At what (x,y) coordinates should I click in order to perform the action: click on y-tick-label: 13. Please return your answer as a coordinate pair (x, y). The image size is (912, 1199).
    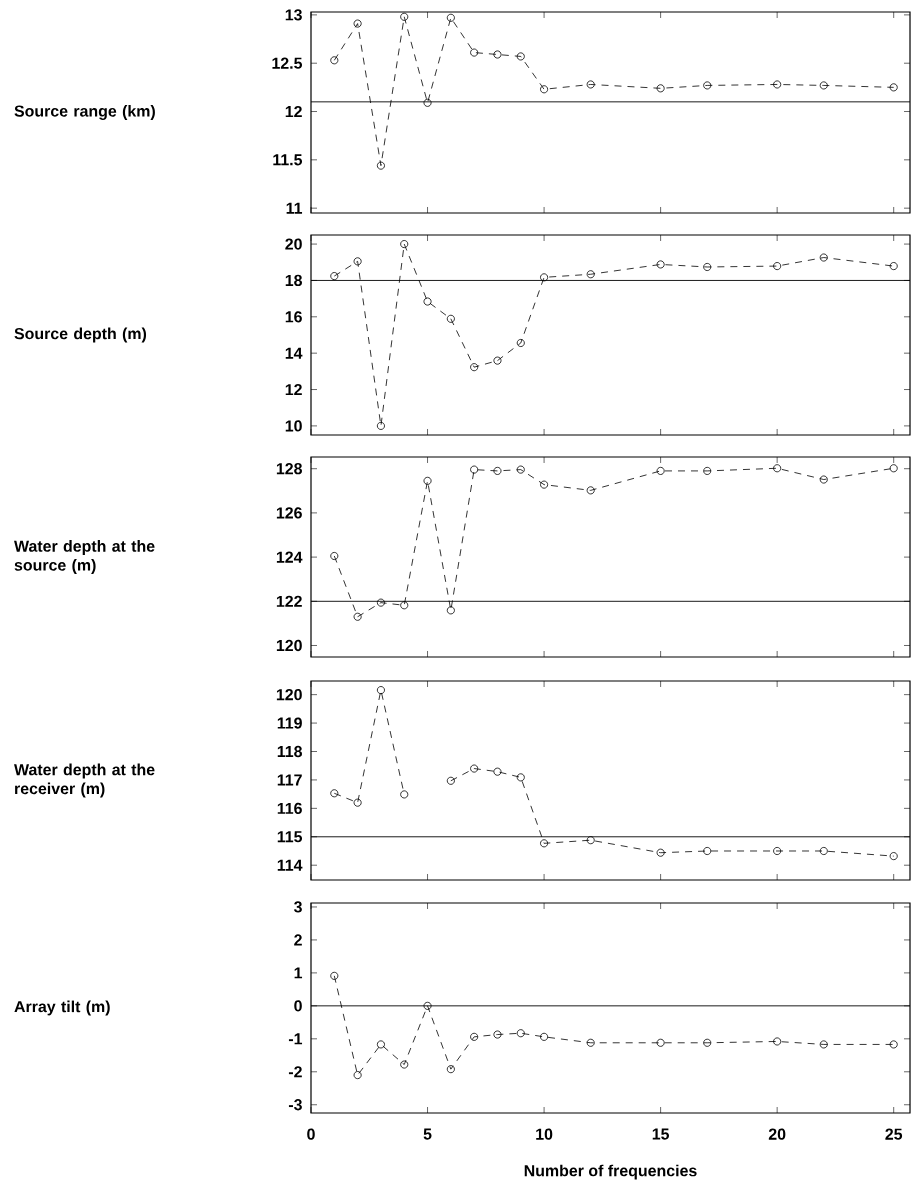
    Looking at the image, I should click on (293, 15).